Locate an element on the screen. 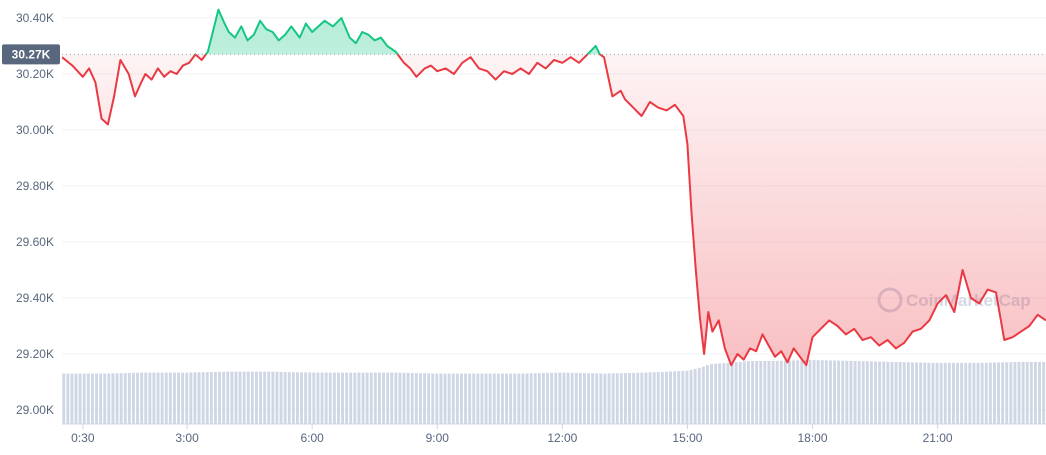 The image size is (1046, 455). y-tick-label-2: 30.00K is located at coordinates (35, 130).